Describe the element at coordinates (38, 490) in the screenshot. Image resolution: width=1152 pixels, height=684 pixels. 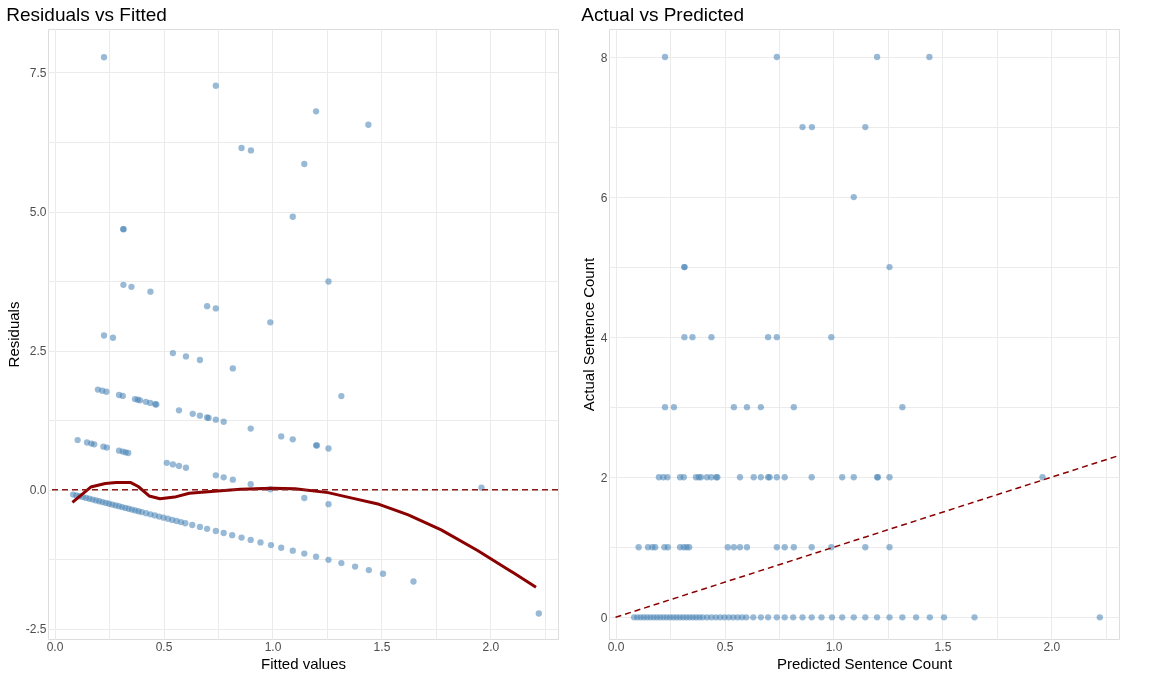
I see `y-tick-label: 0.0` at that location.